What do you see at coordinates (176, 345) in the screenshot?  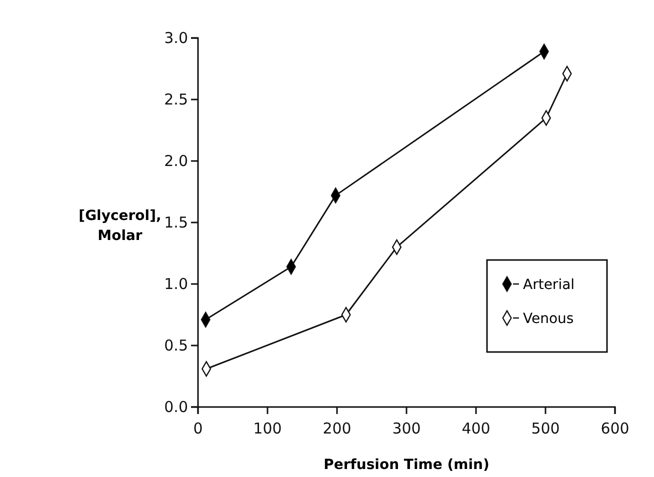 I see `y-tick-label: 0.5` at bounding box center [176, 345].